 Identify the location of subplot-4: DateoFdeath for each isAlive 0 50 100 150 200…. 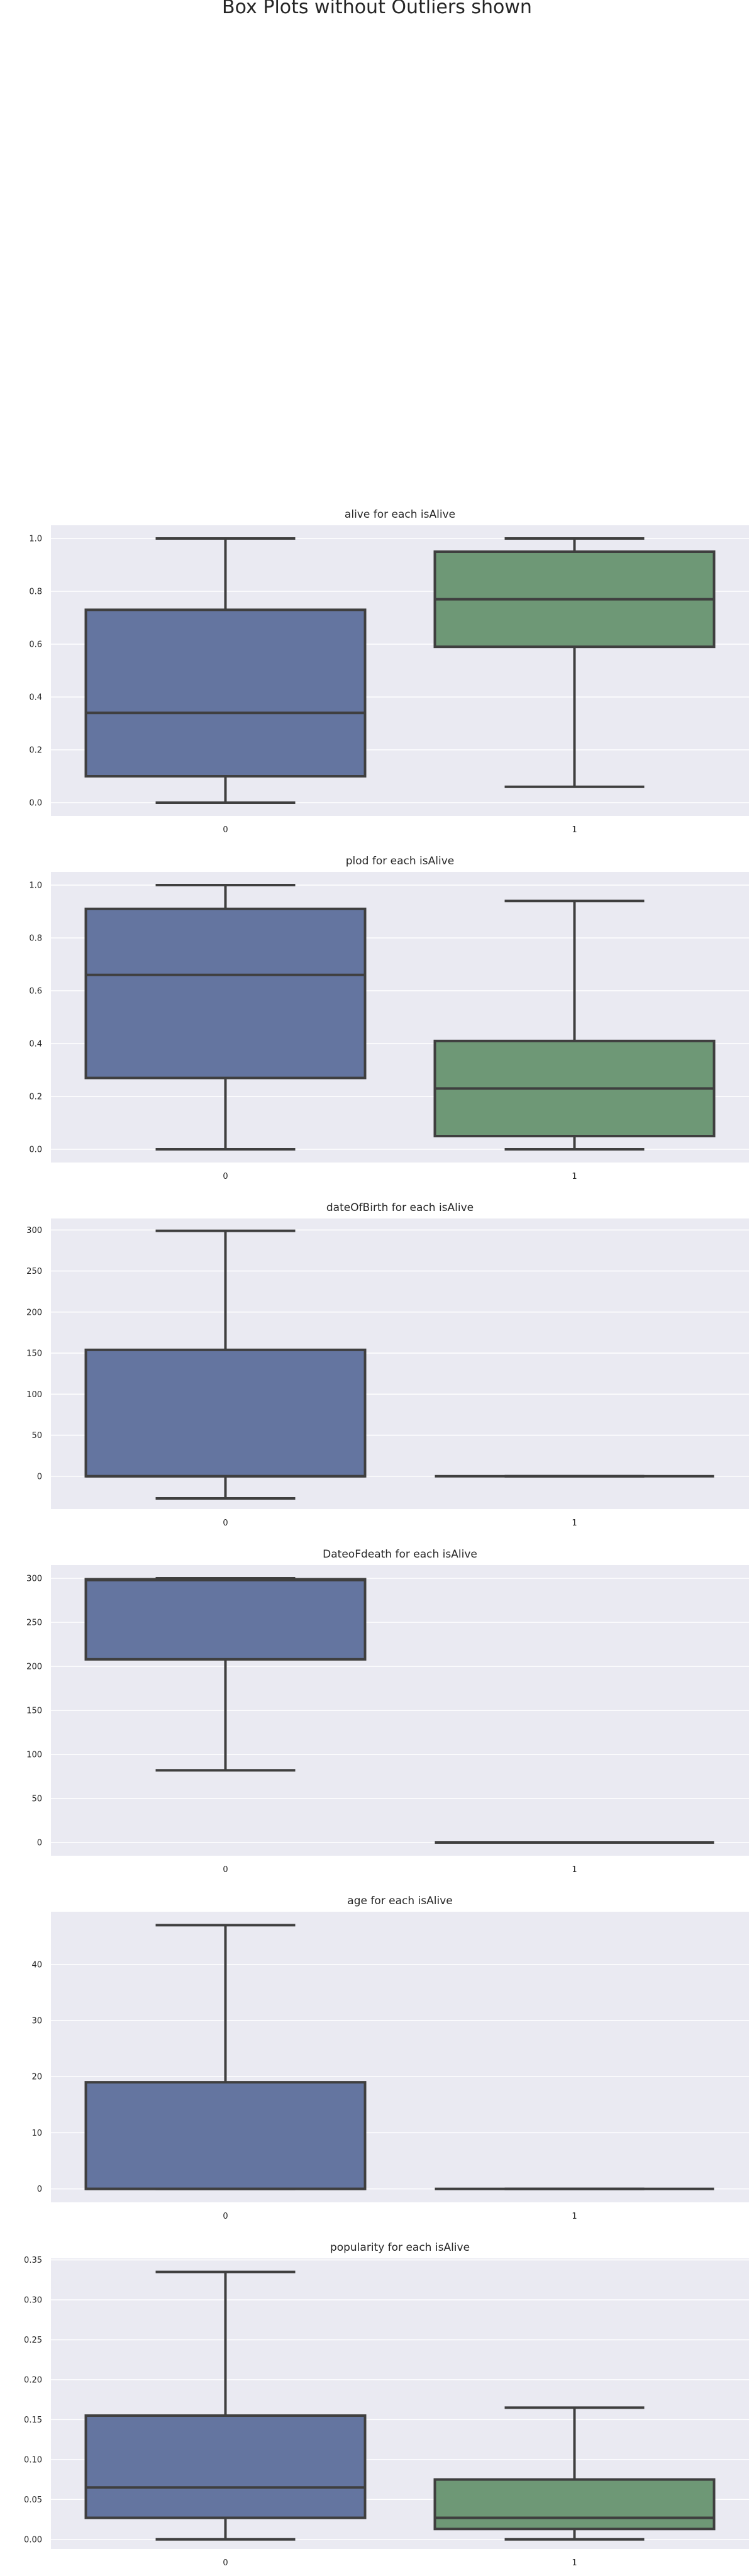
(387, 1711).